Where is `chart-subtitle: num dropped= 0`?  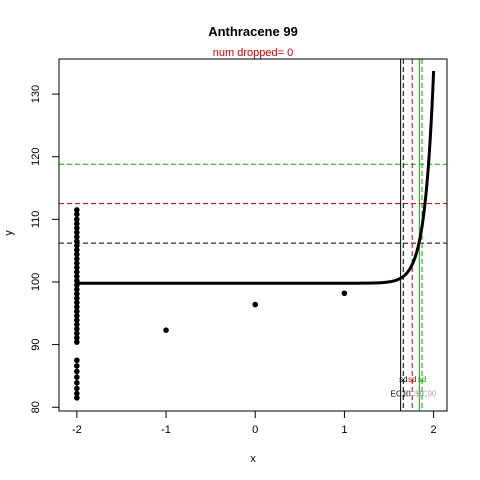
chart-subtitle: num dropped= 0 is located at coordinates (253, 53).